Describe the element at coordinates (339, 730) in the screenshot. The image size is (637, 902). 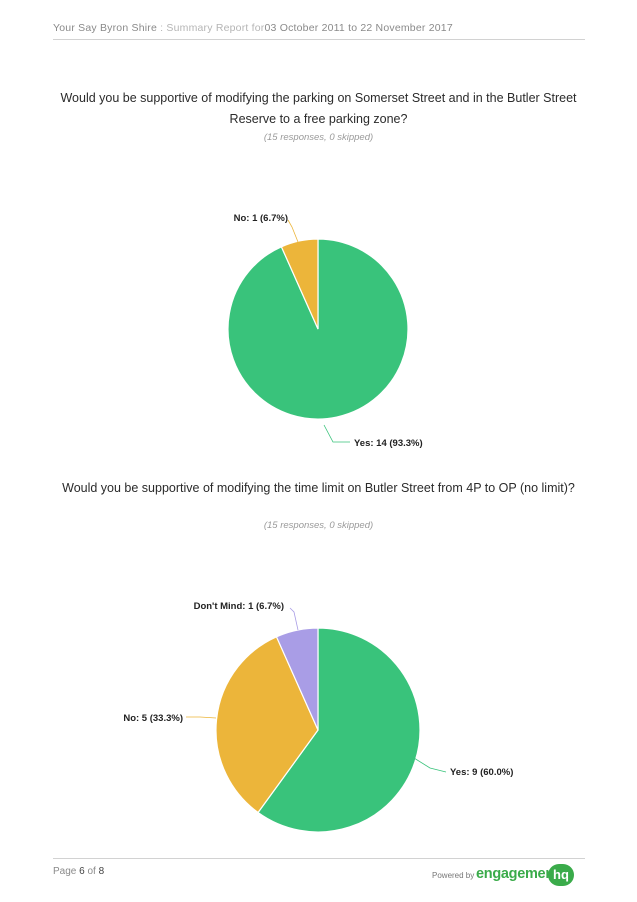
I see `pie-slice-yes` at that location.